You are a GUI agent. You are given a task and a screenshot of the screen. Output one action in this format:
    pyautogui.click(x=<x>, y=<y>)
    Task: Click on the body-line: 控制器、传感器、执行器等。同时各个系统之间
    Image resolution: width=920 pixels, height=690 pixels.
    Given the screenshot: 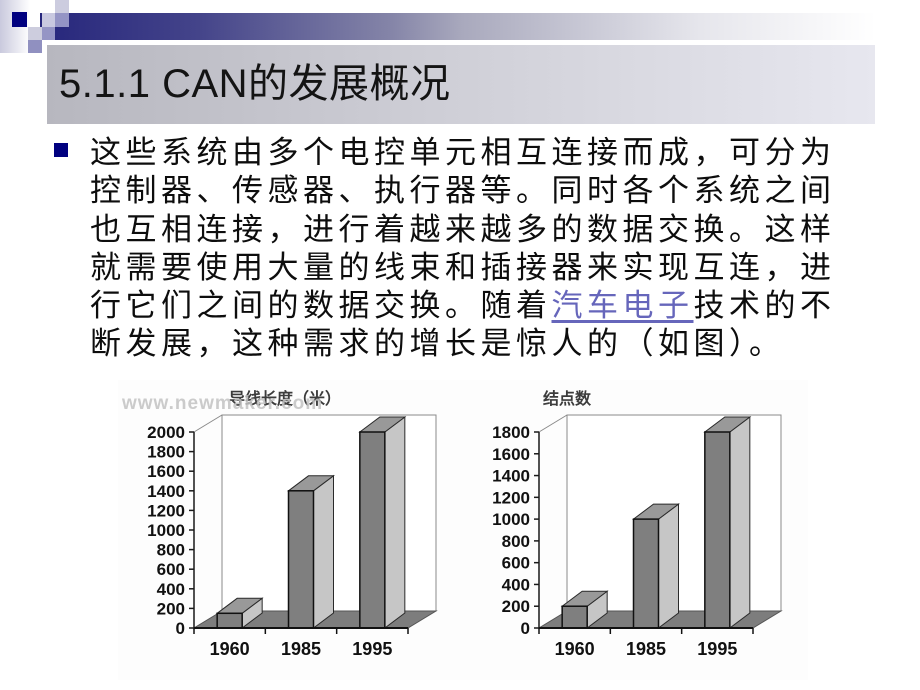 What is the action you would take?
    pyautogui.click(x=463, y=191)
    